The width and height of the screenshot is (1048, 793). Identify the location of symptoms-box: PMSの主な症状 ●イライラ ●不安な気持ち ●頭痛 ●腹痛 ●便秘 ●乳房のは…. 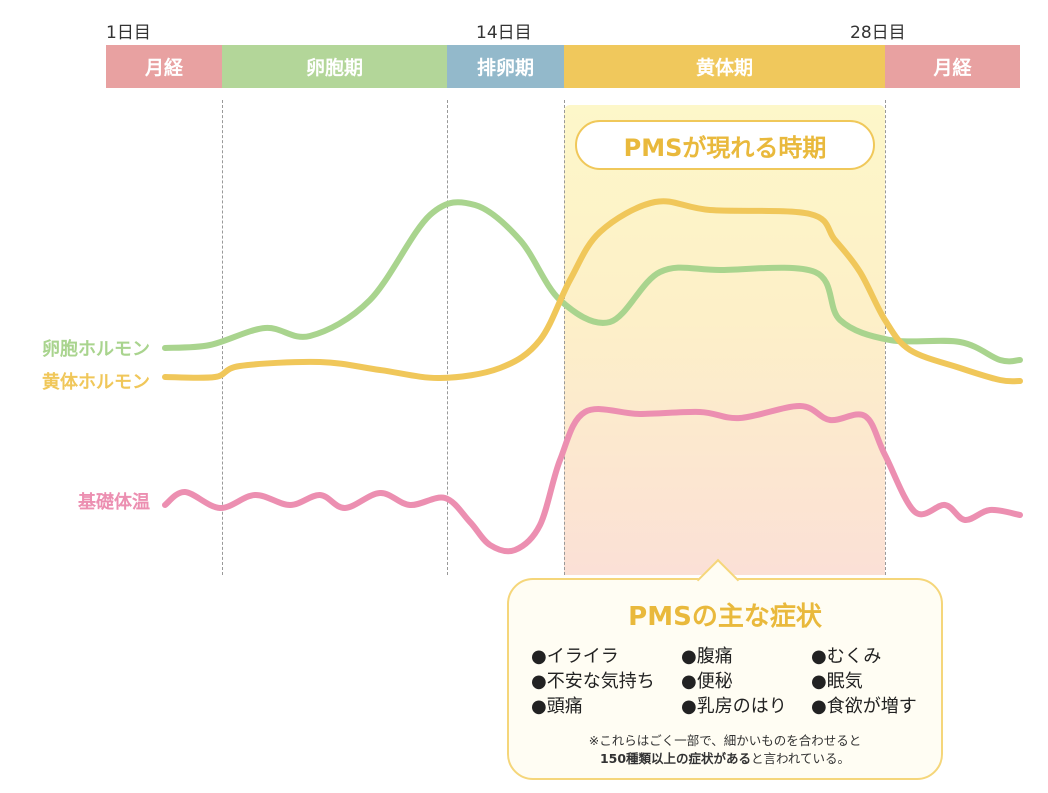
(725, 679).